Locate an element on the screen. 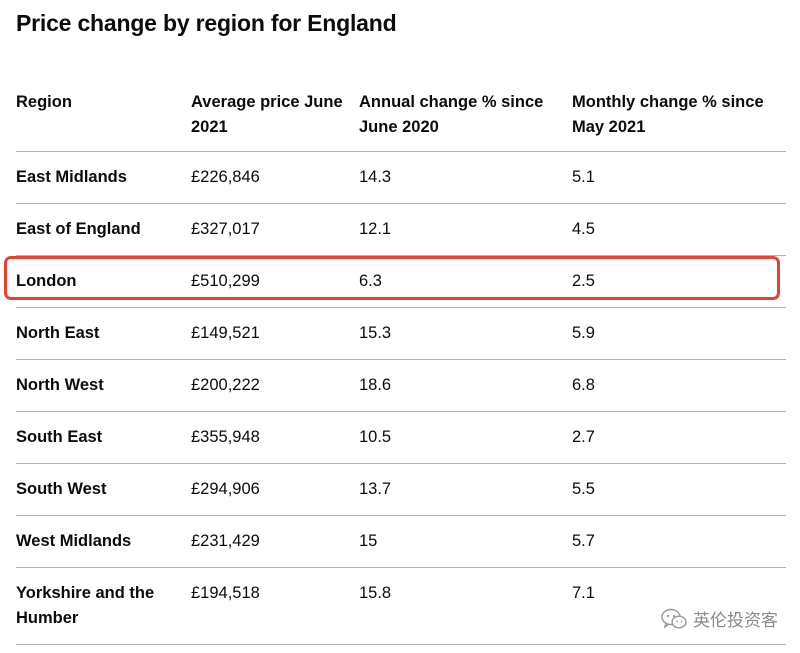 This screenshot has width=800, height=653. cell-region: North West is located at coordinates (103, 385).